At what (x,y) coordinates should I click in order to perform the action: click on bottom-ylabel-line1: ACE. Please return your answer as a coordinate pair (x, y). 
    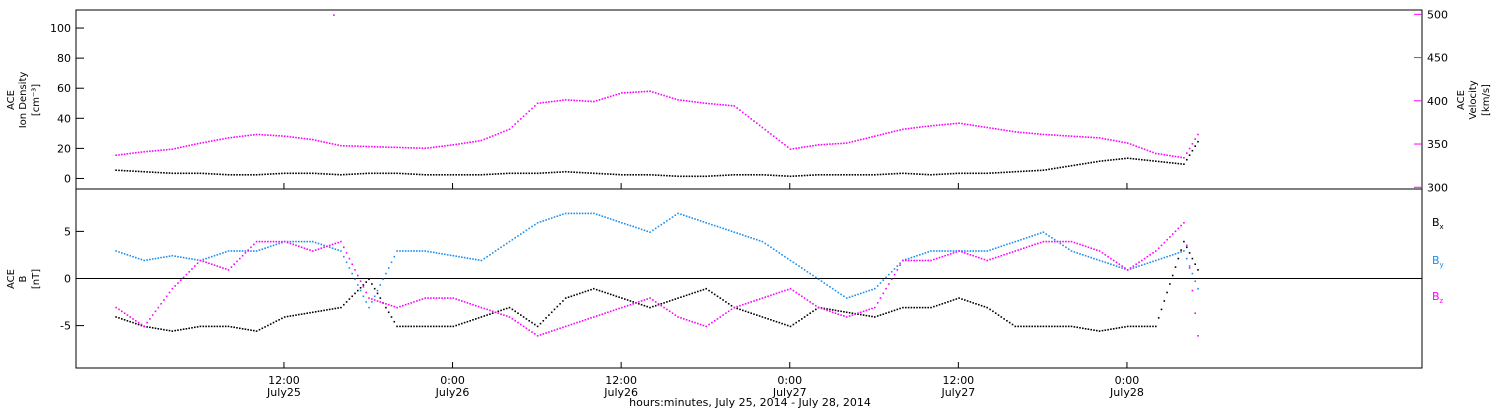
    Looking at the image, I should click on (11, 279).